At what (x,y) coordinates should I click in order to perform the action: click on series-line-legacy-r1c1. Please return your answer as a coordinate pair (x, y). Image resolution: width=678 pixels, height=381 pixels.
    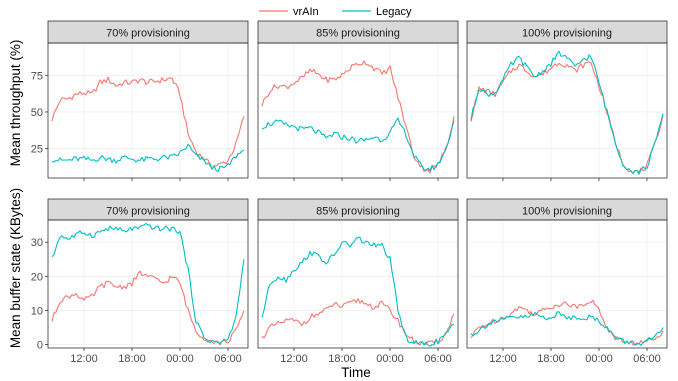
    Looking at the image, I should click on (148, 158).